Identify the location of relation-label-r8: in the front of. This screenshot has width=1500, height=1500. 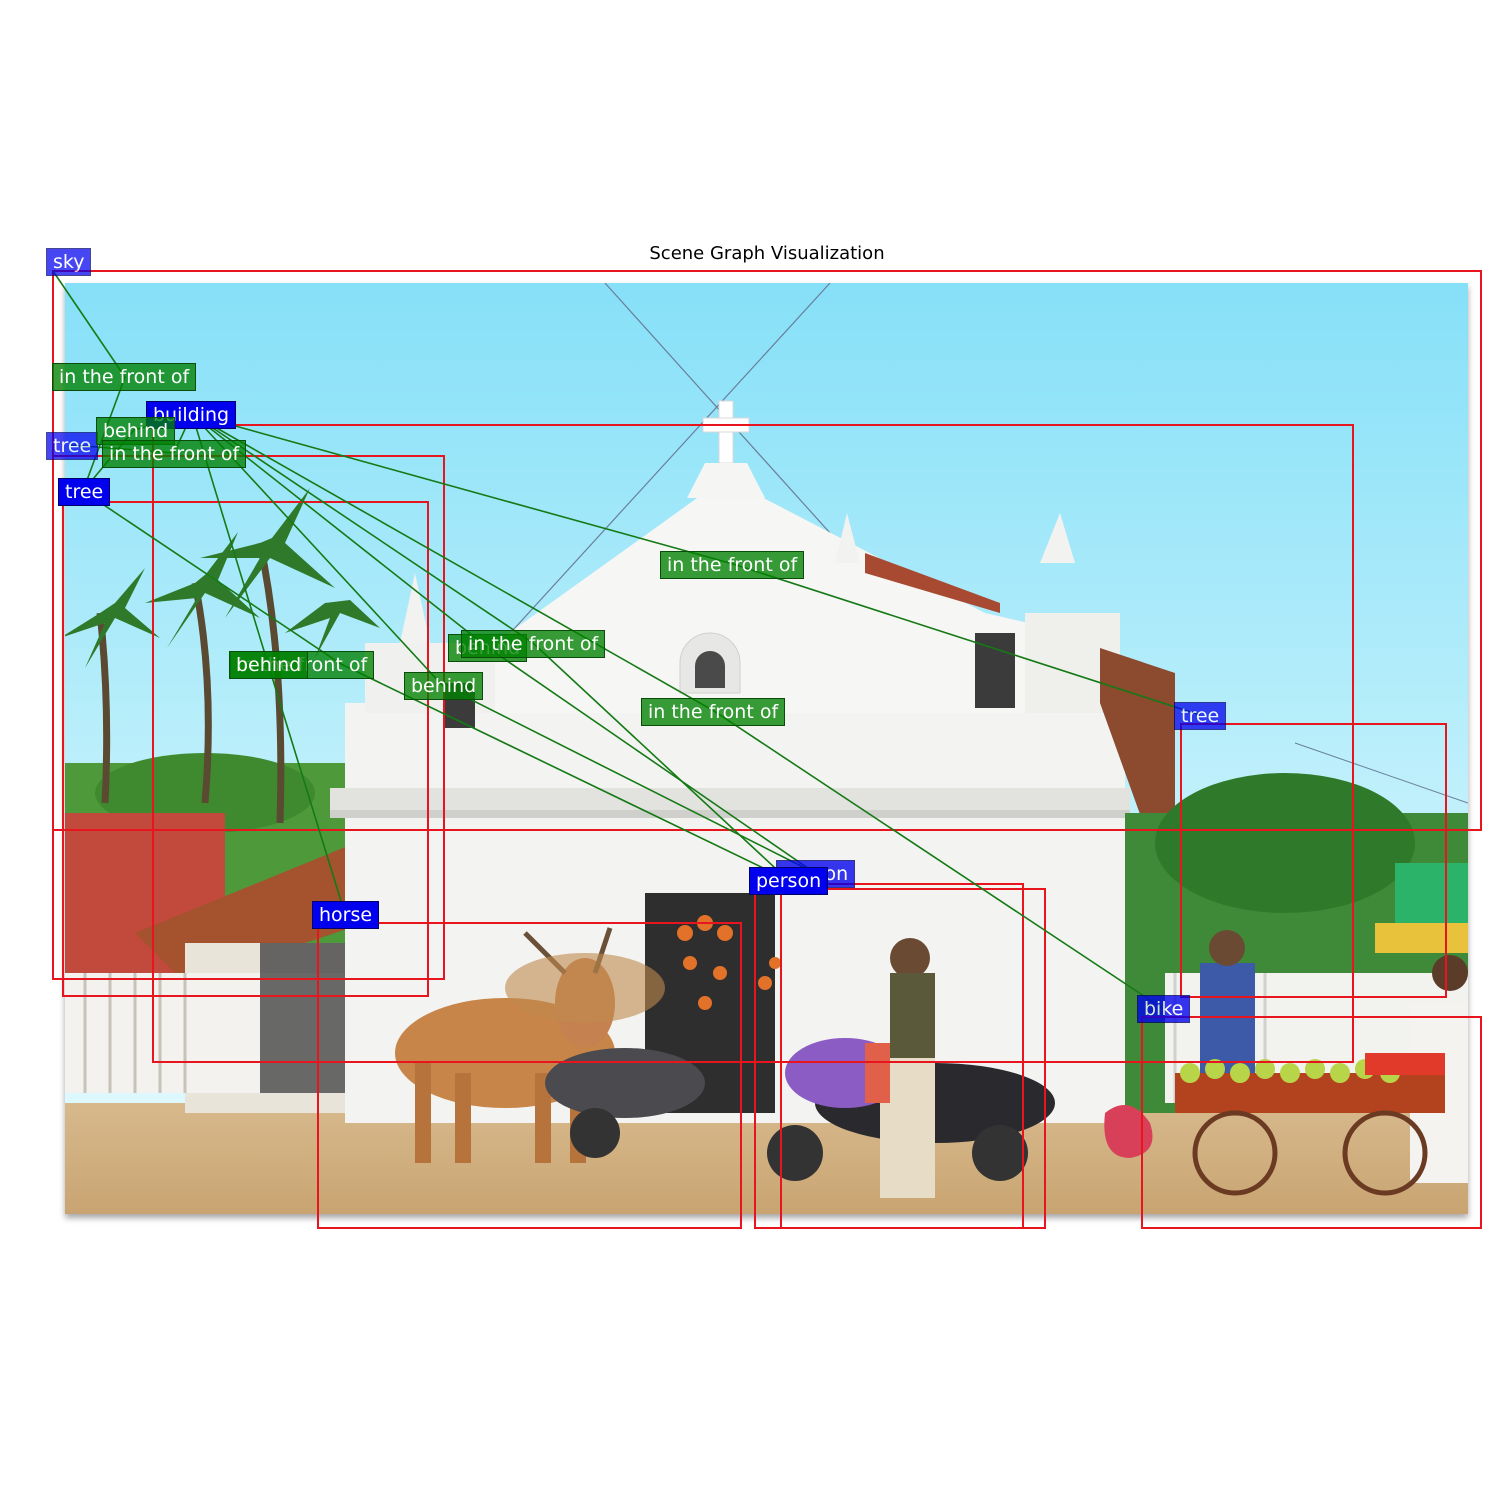
(713, 712).